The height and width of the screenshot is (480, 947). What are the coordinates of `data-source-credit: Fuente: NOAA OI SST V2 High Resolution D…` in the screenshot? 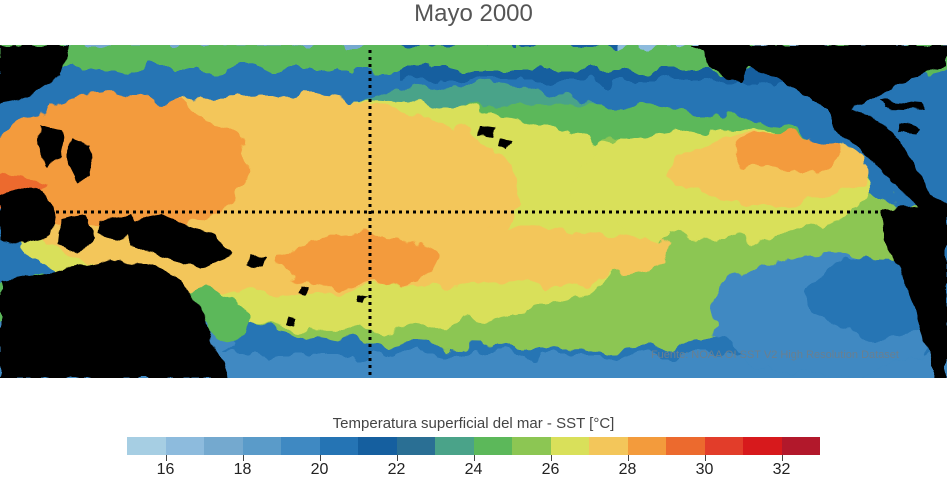 It's located at (774, 355).